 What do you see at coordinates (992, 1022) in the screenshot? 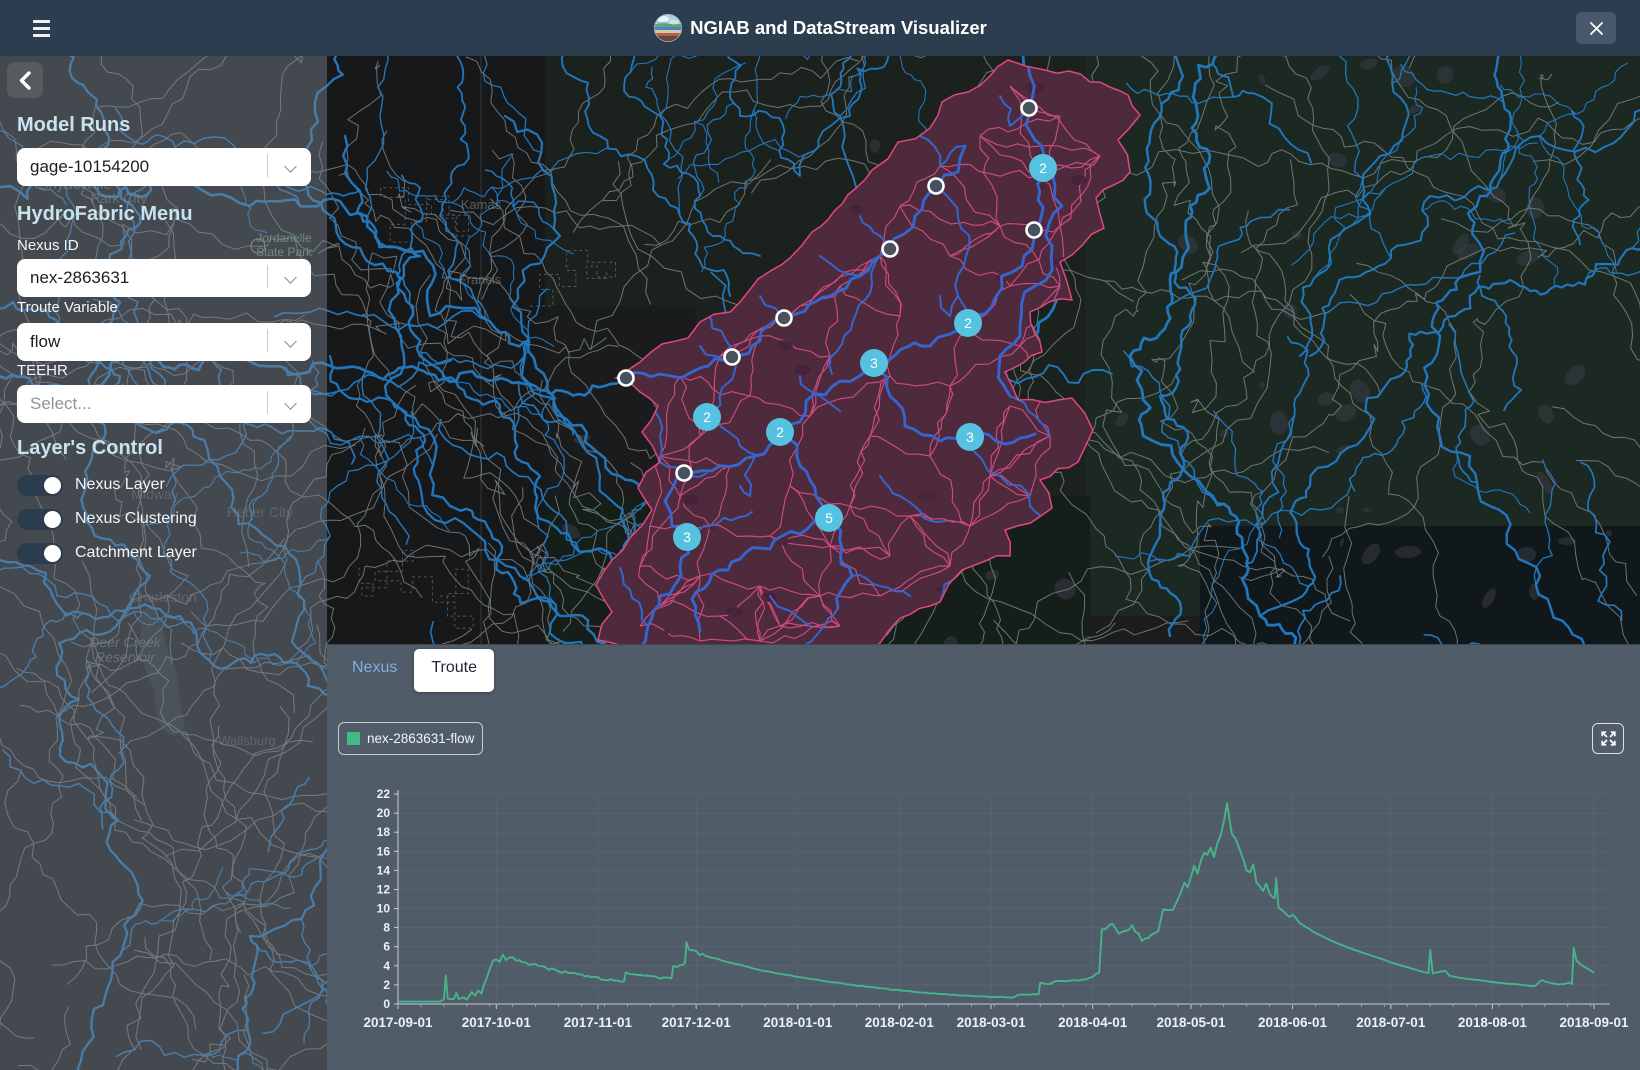
I see `svg-text: 2018-03-01` at bounding box center [992, 1022].